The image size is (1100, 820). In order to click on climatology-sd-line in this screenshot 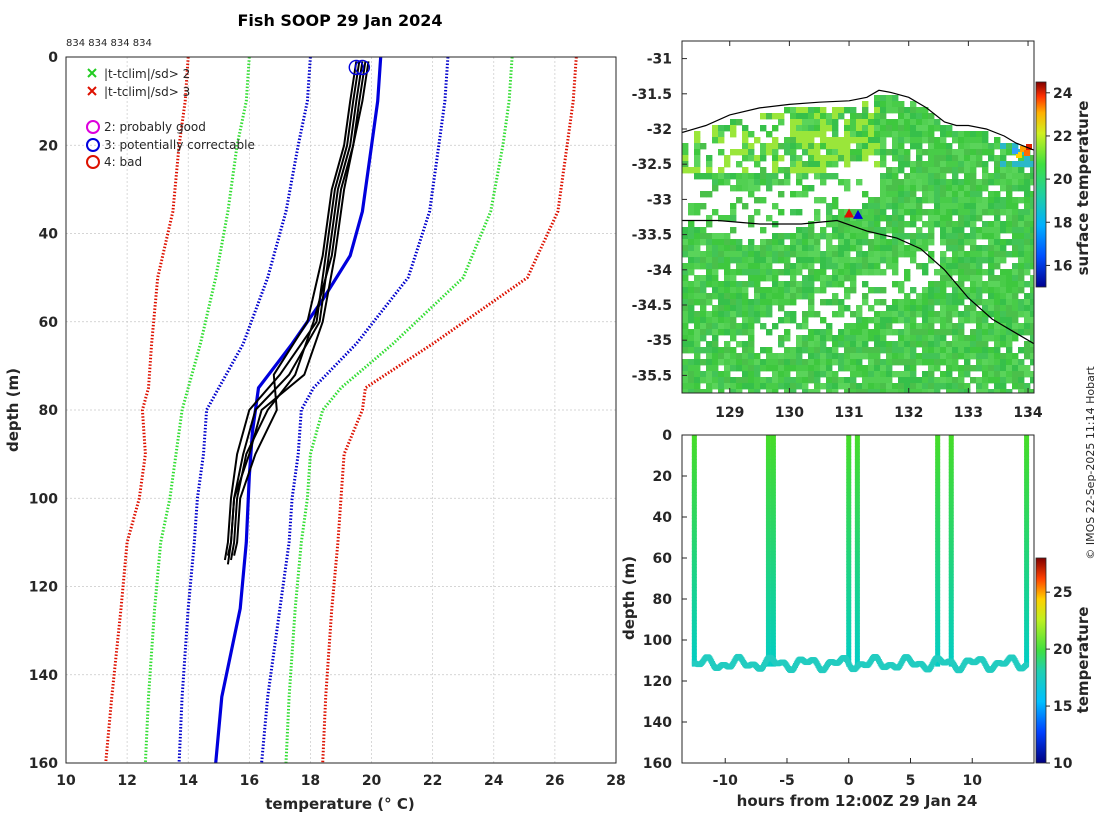, I will do `click(355, 410)`.